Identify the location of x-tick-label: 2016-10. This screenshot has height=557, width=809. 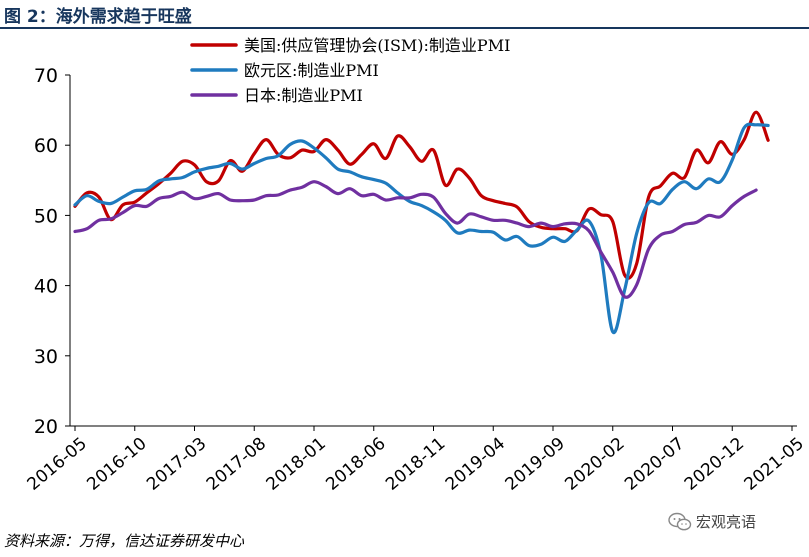
(116, 464).